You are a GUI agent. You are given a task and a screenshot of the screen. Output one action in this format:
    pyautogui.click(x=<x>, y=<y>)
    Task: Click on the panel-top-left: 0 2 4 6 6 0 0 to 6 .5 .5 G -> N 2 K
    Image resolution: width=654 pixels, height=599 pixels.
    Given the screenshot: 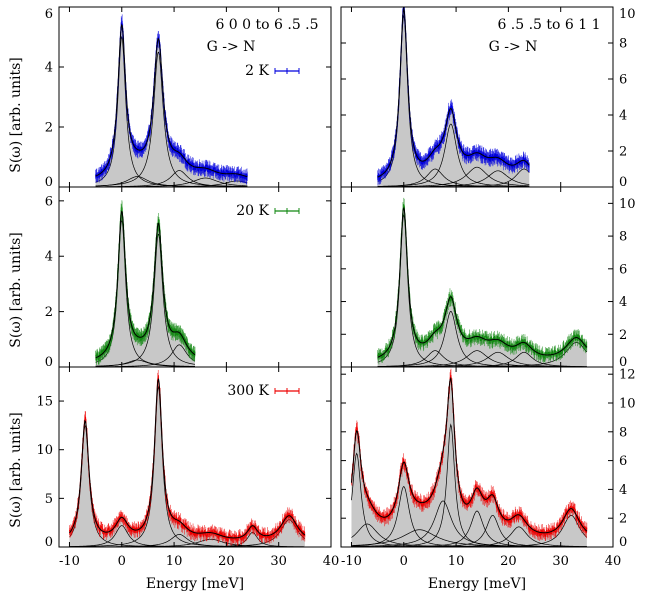 What is the action you would take?
    pyautogui.click(x=188, y=98)
    